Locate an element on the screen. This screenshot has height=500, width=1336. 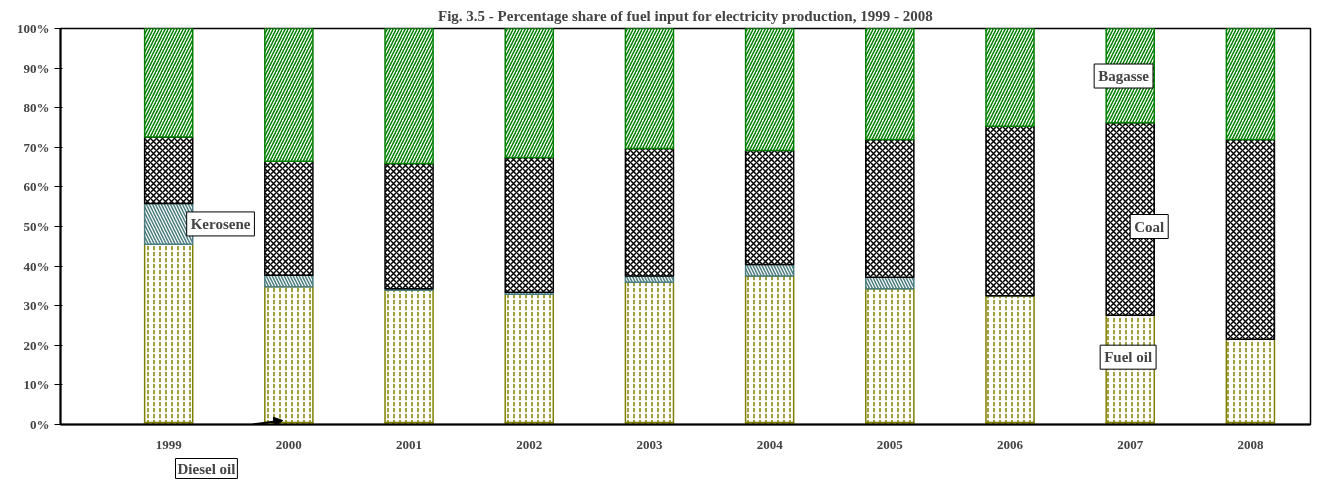
x-tick-label: 2002 is located at coordinates (529, 444).